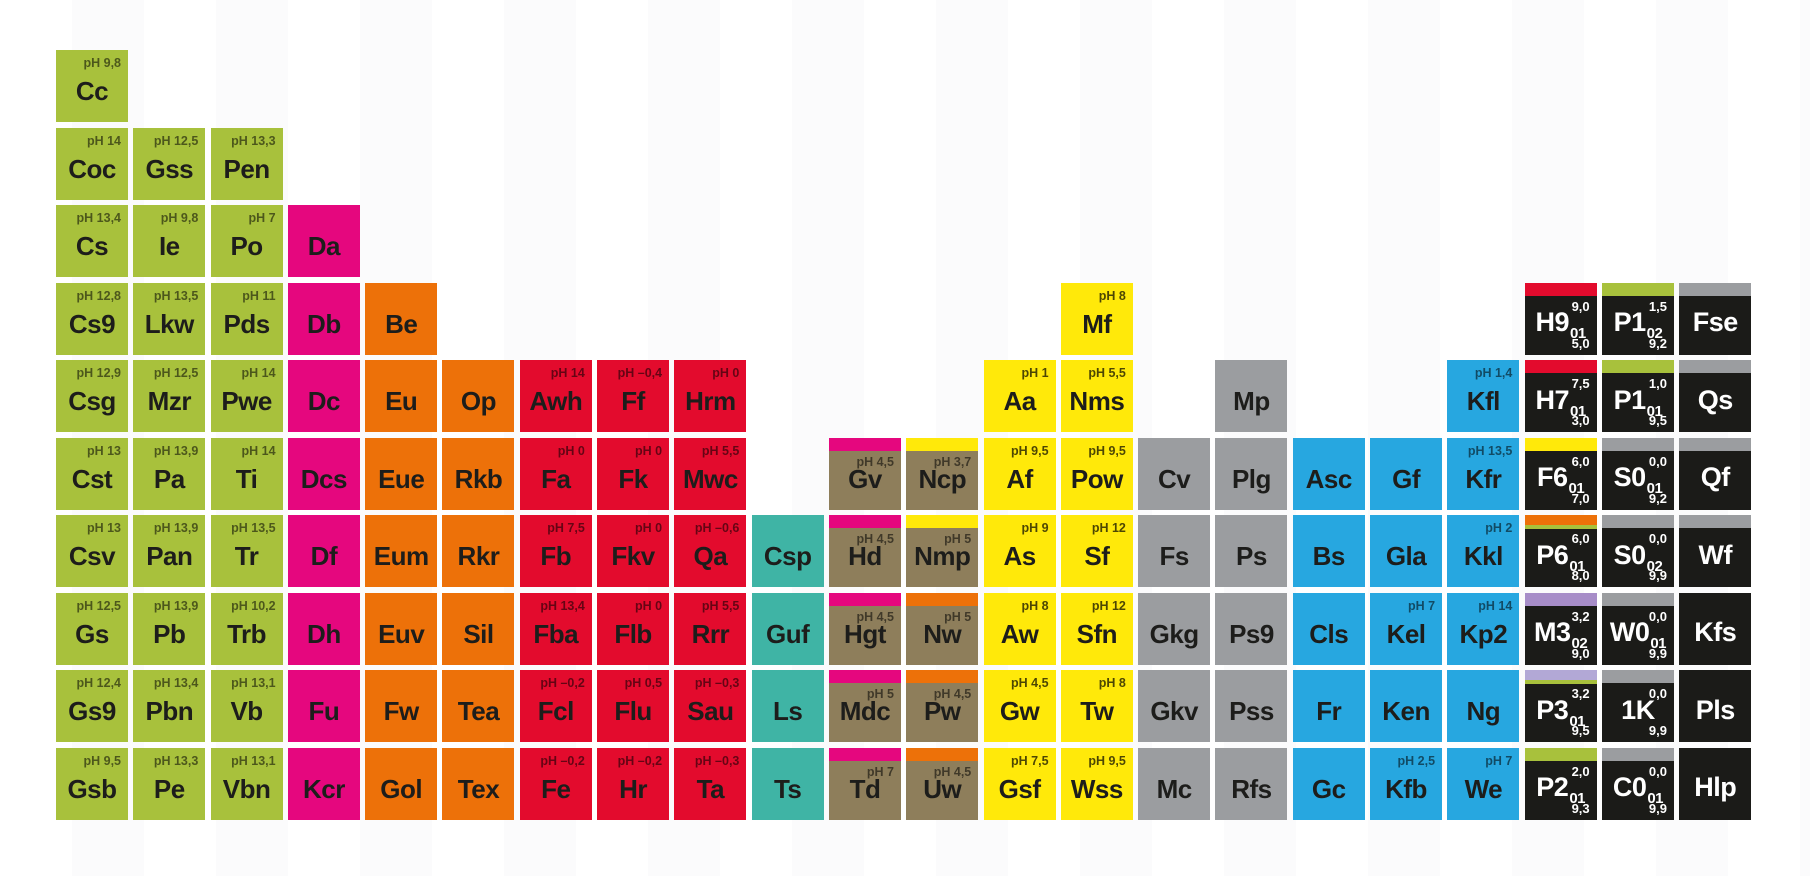 Image resolution: width=1810 pixels, height=876 pixels. What do you see at coordinates (478, 396) in the screenshot?
I see `tile-Op: Op` at bounding box center [478, 396].